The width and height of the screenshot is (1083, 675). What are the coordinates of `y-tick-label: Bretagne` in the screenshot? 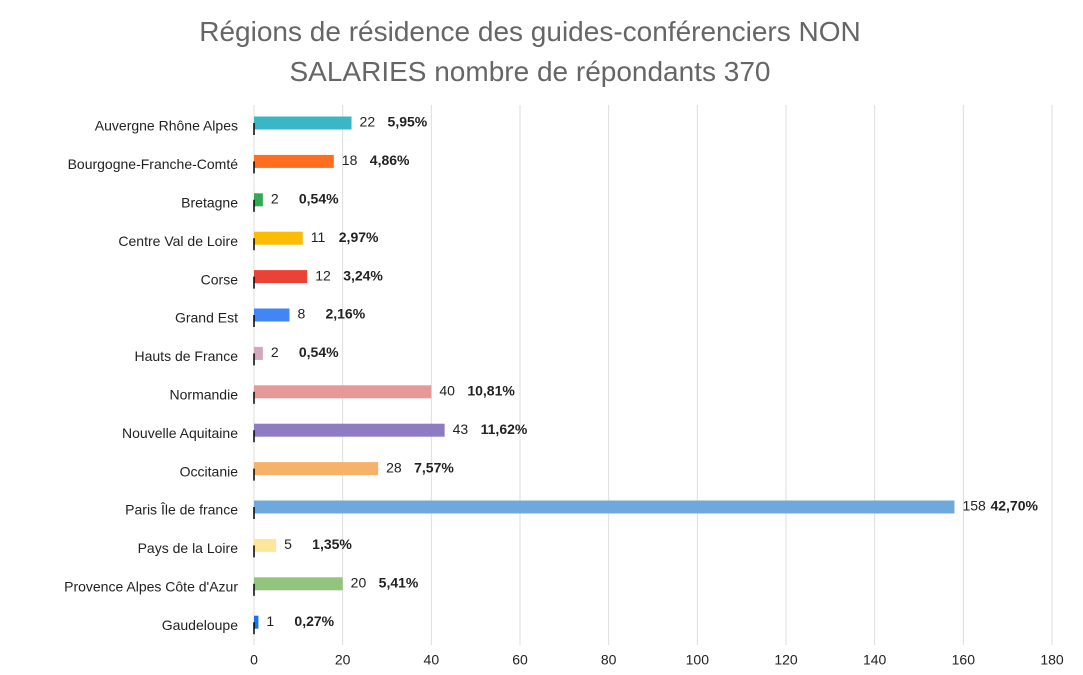 It's located at (209, 203).